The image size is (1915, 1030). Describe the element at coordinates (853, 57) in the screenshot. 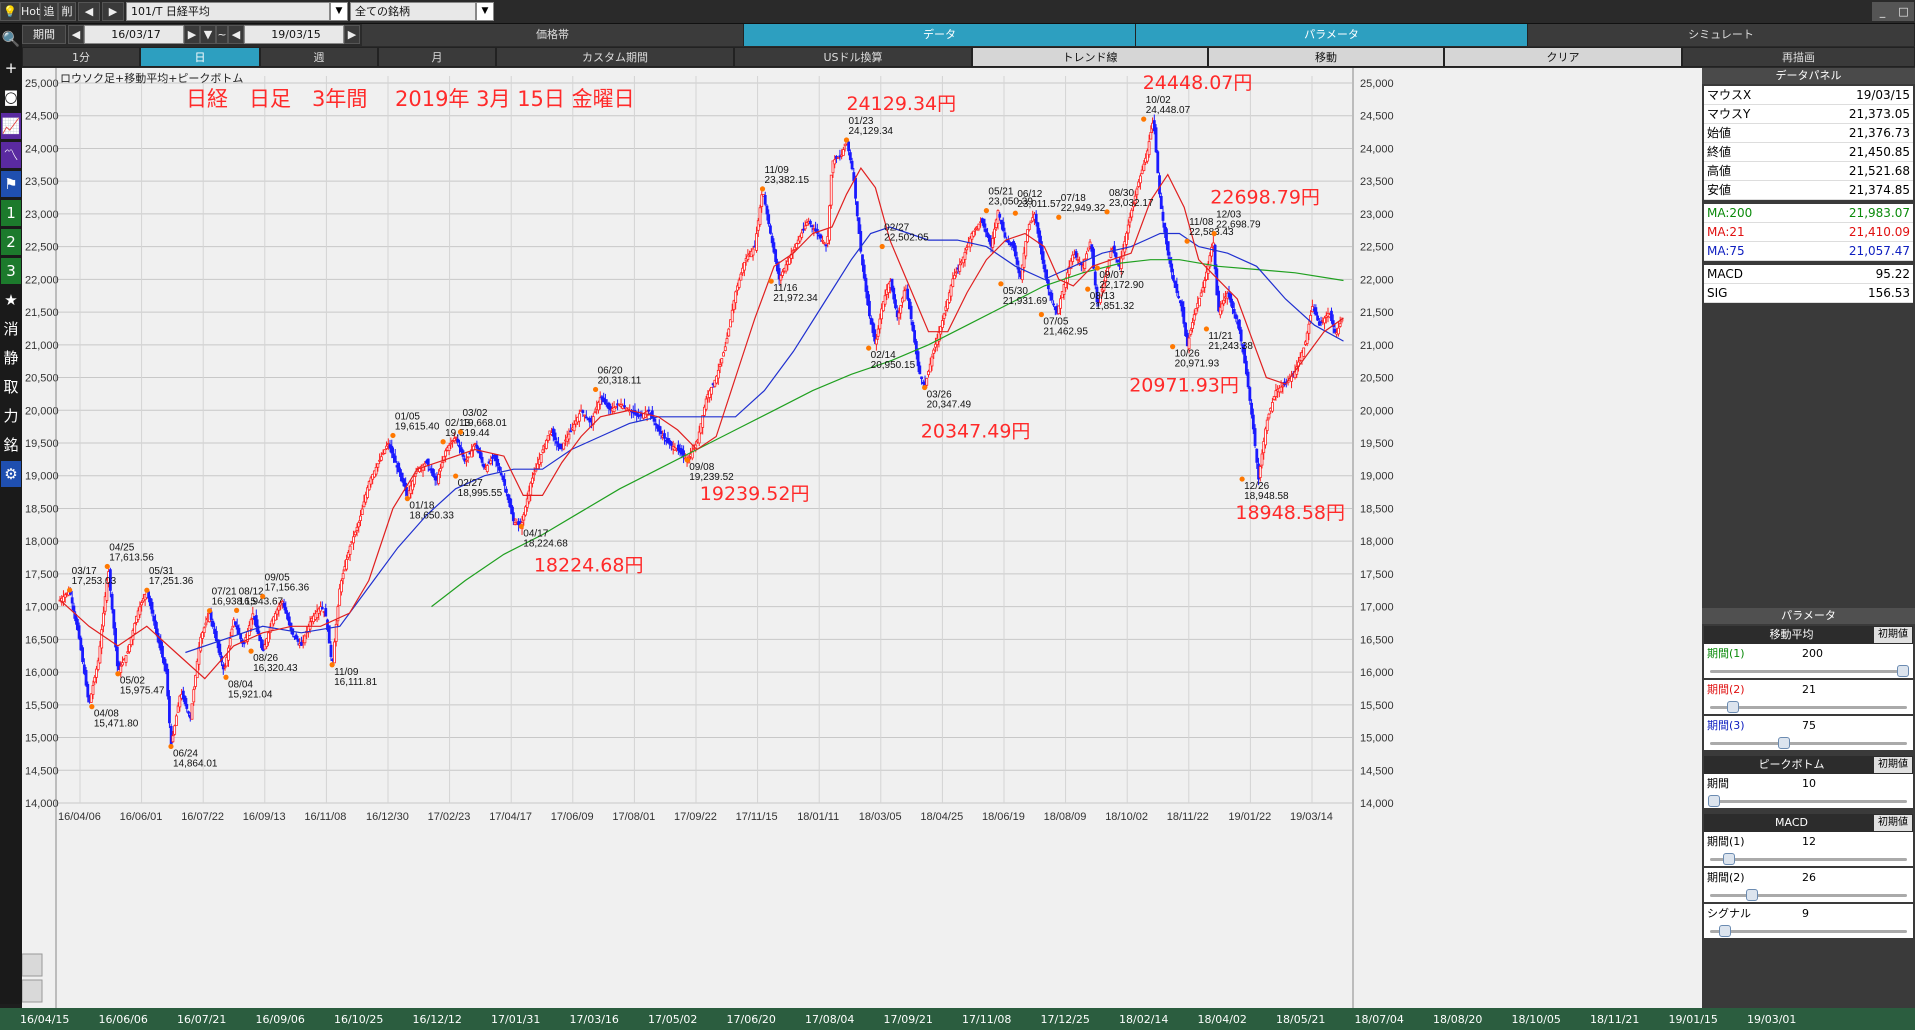

I see `usd-convert-button: USドル換算` at that location.